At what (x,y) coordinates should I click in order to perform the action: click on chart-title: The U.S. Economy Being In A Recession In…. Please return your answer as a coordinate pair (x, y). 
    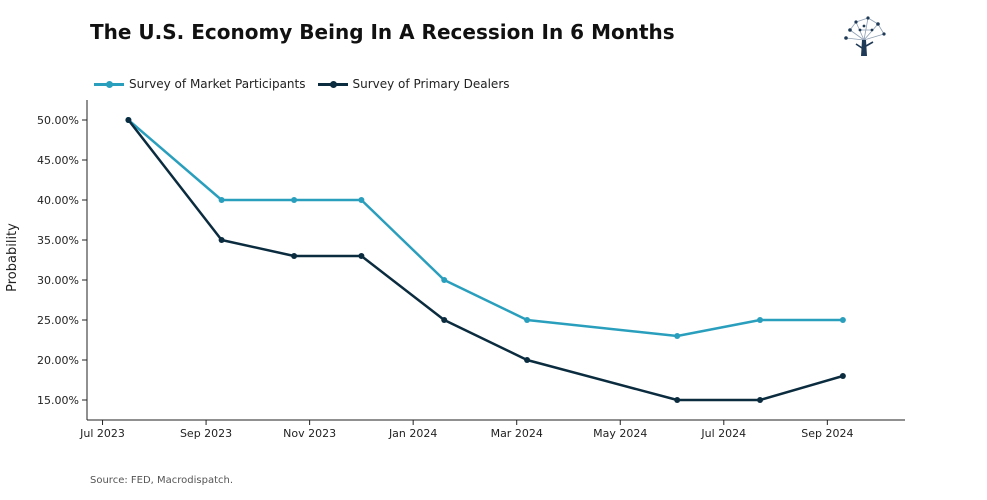
    Looking at the image, I should click on (382, 32).